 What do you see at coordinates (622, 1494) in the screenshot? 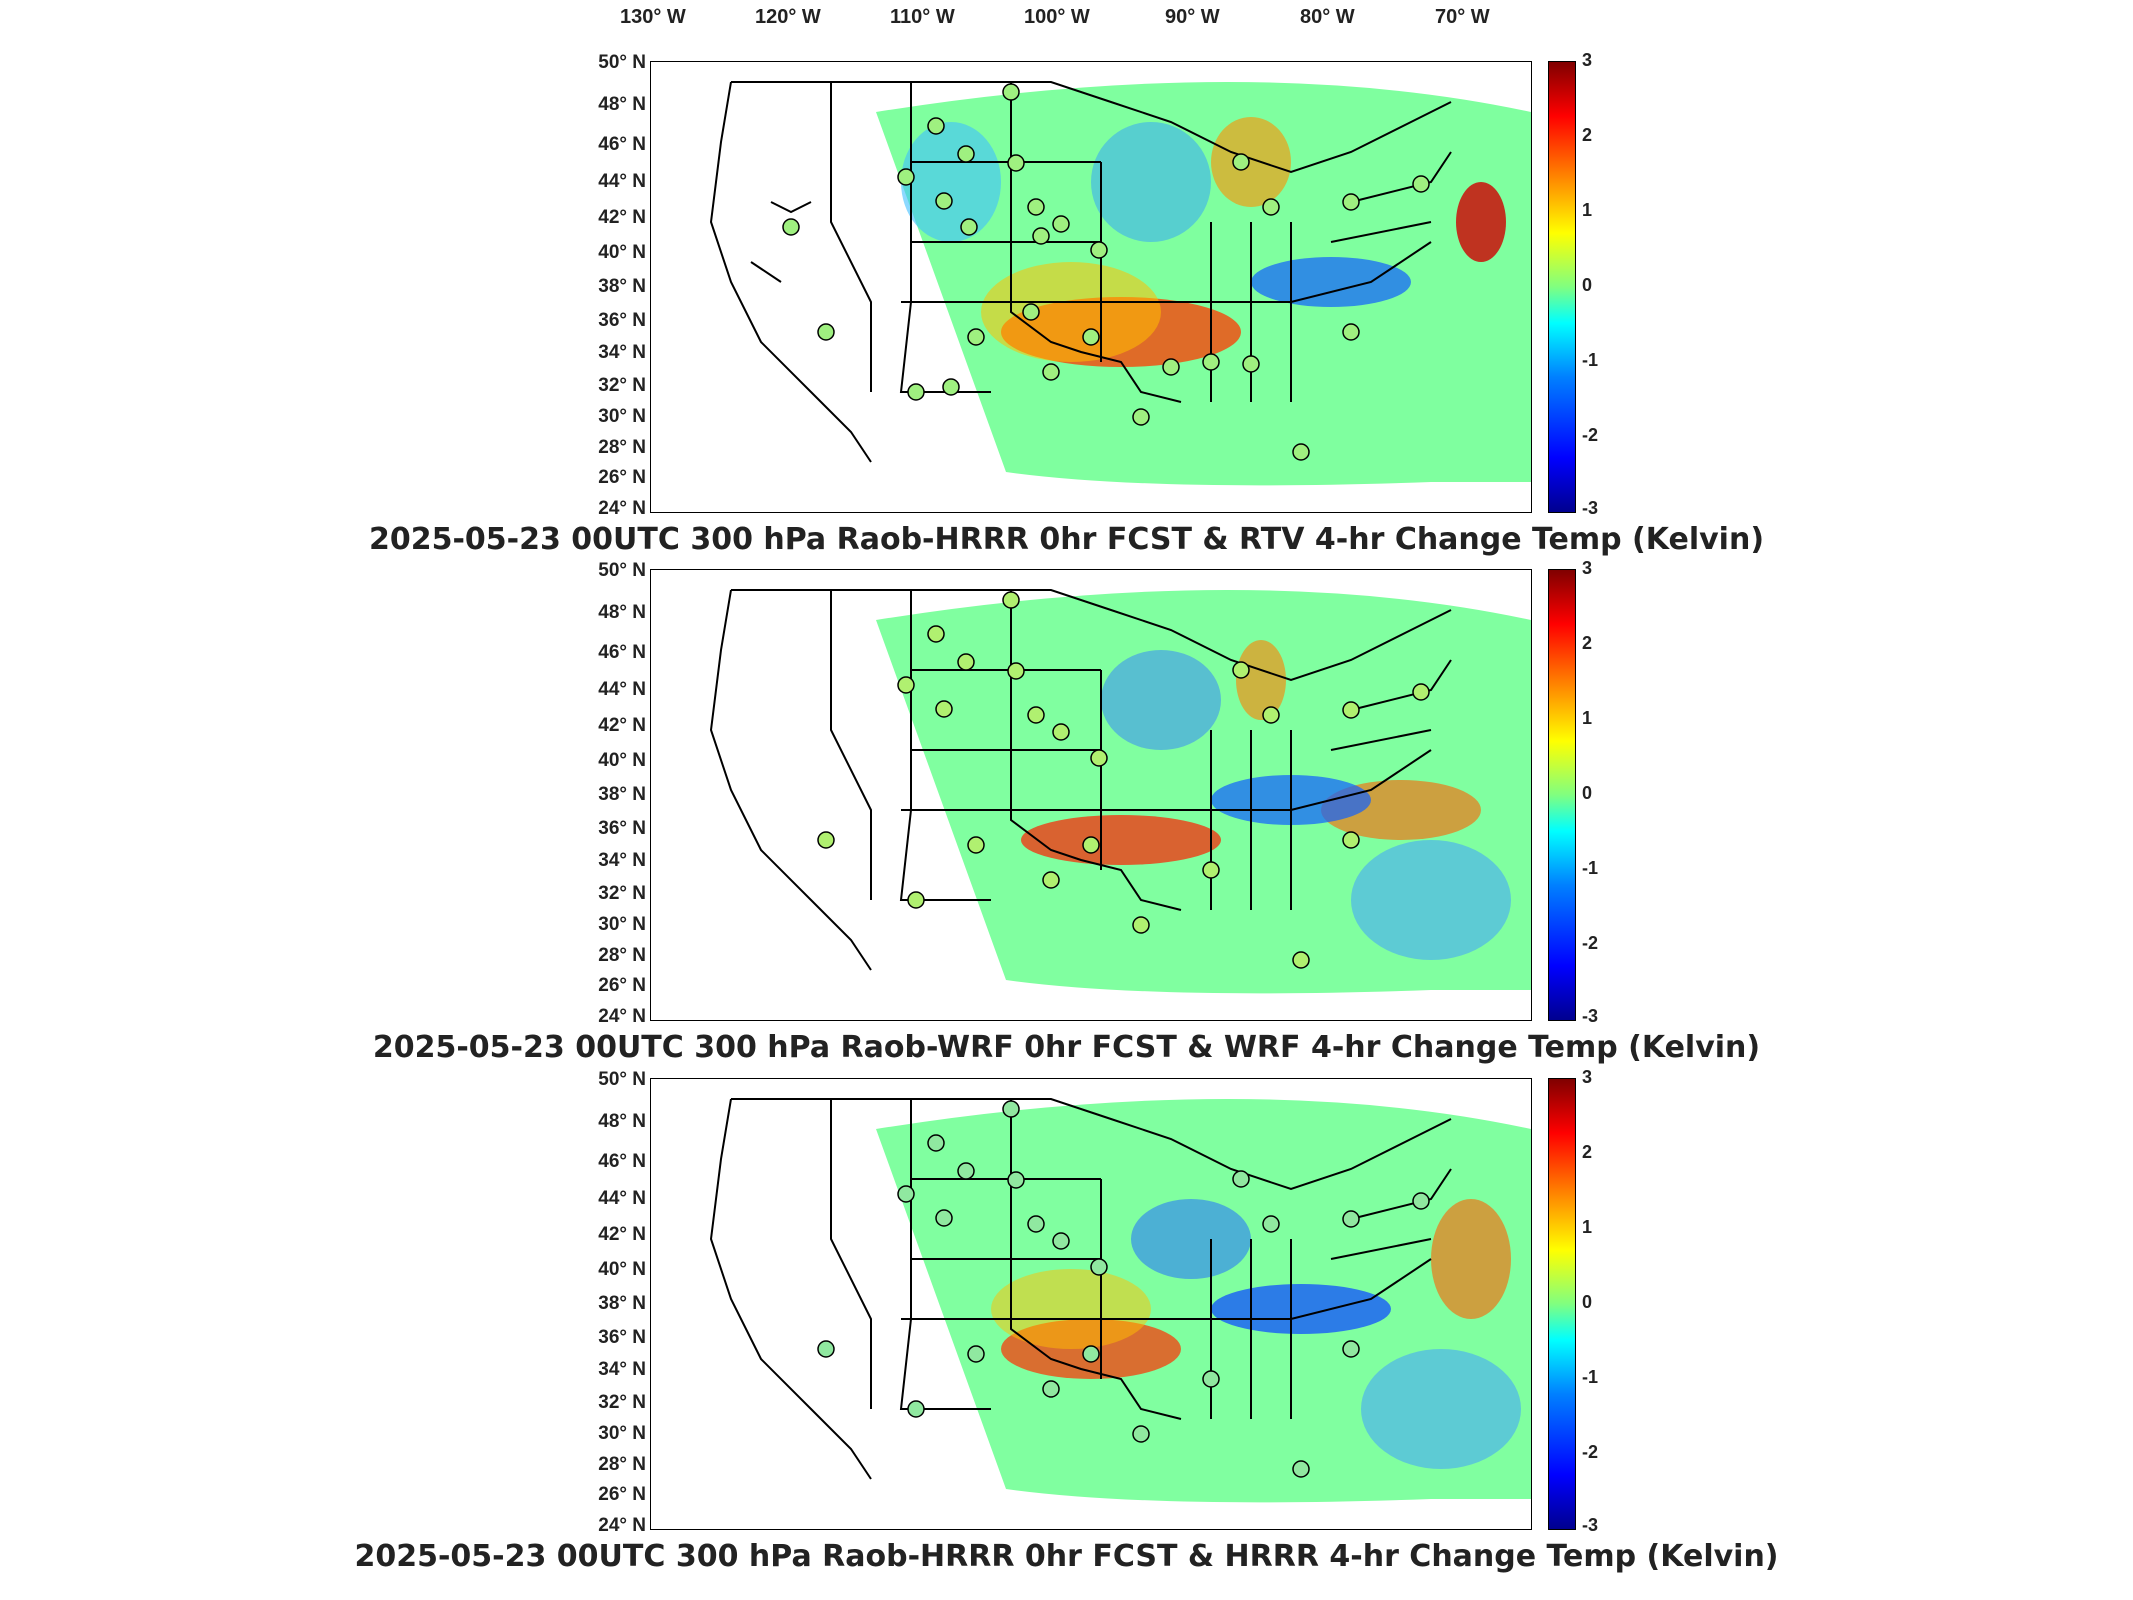
I see `lat-label: 26° N` at bounding box center [622, 1494].